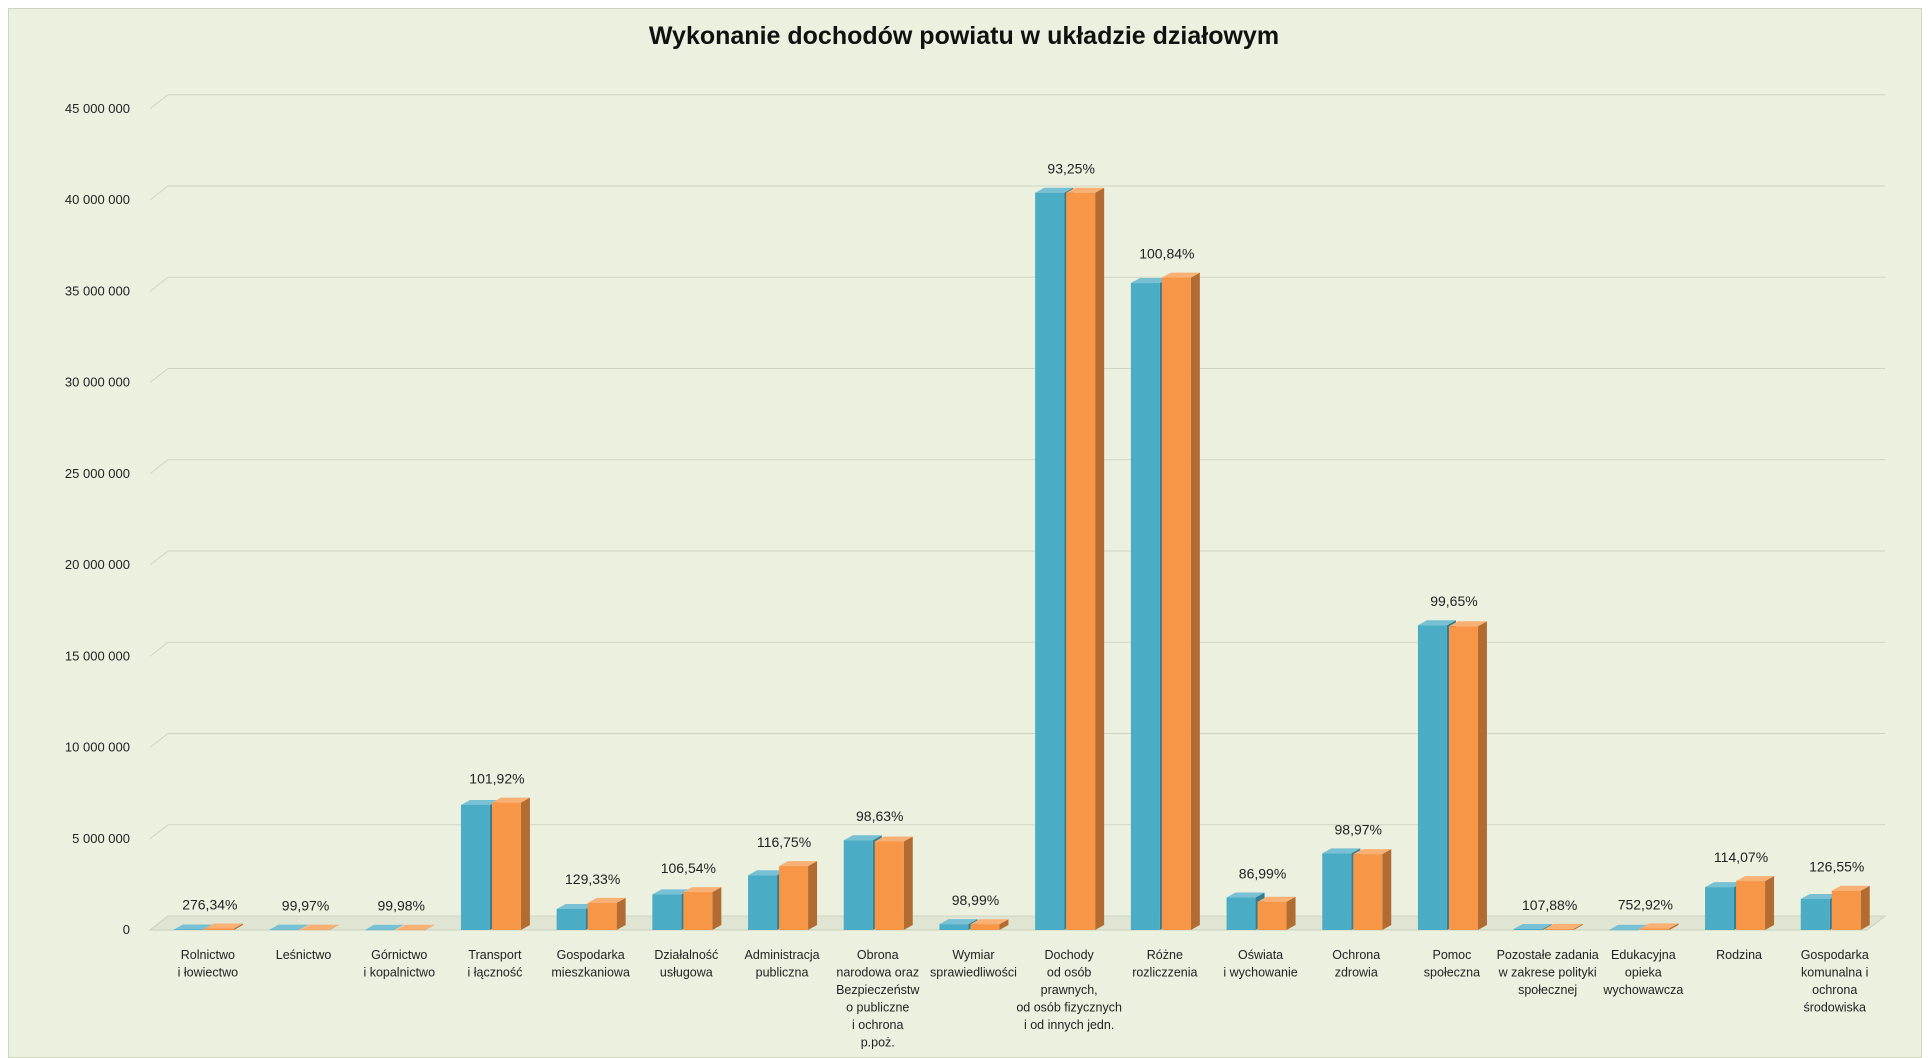  Describe the element at coordinates (1739, 955) in the screenshot. I see `x-tick-label: Rodzina` at that location.